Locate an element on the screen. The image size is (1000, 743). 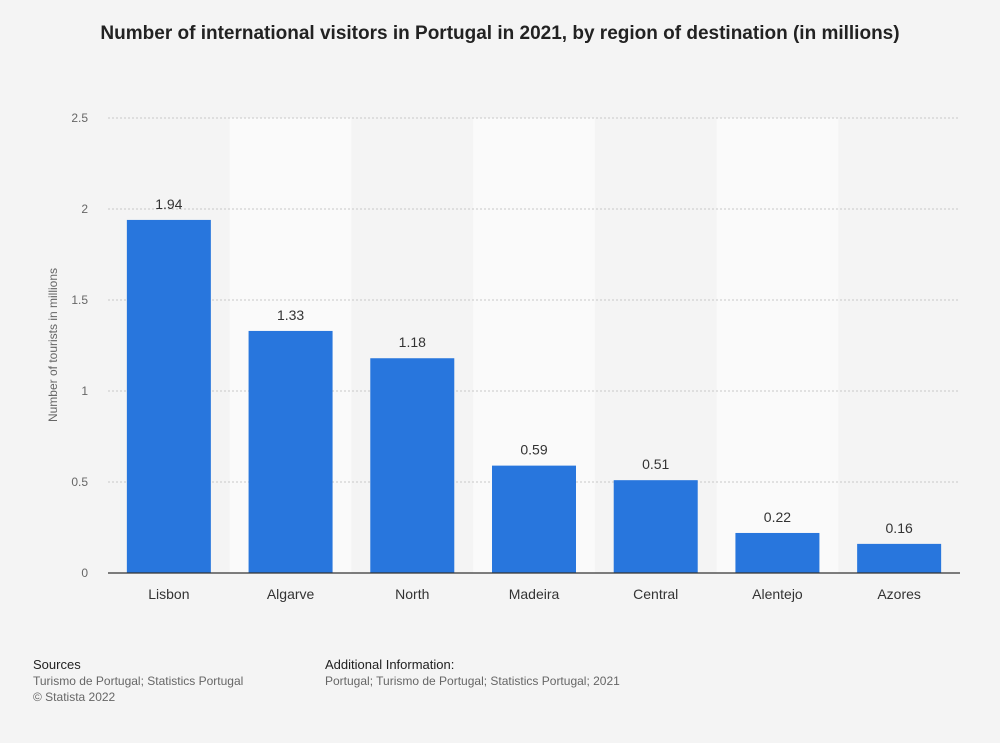
bar-central is located at coordinates (655, 526).